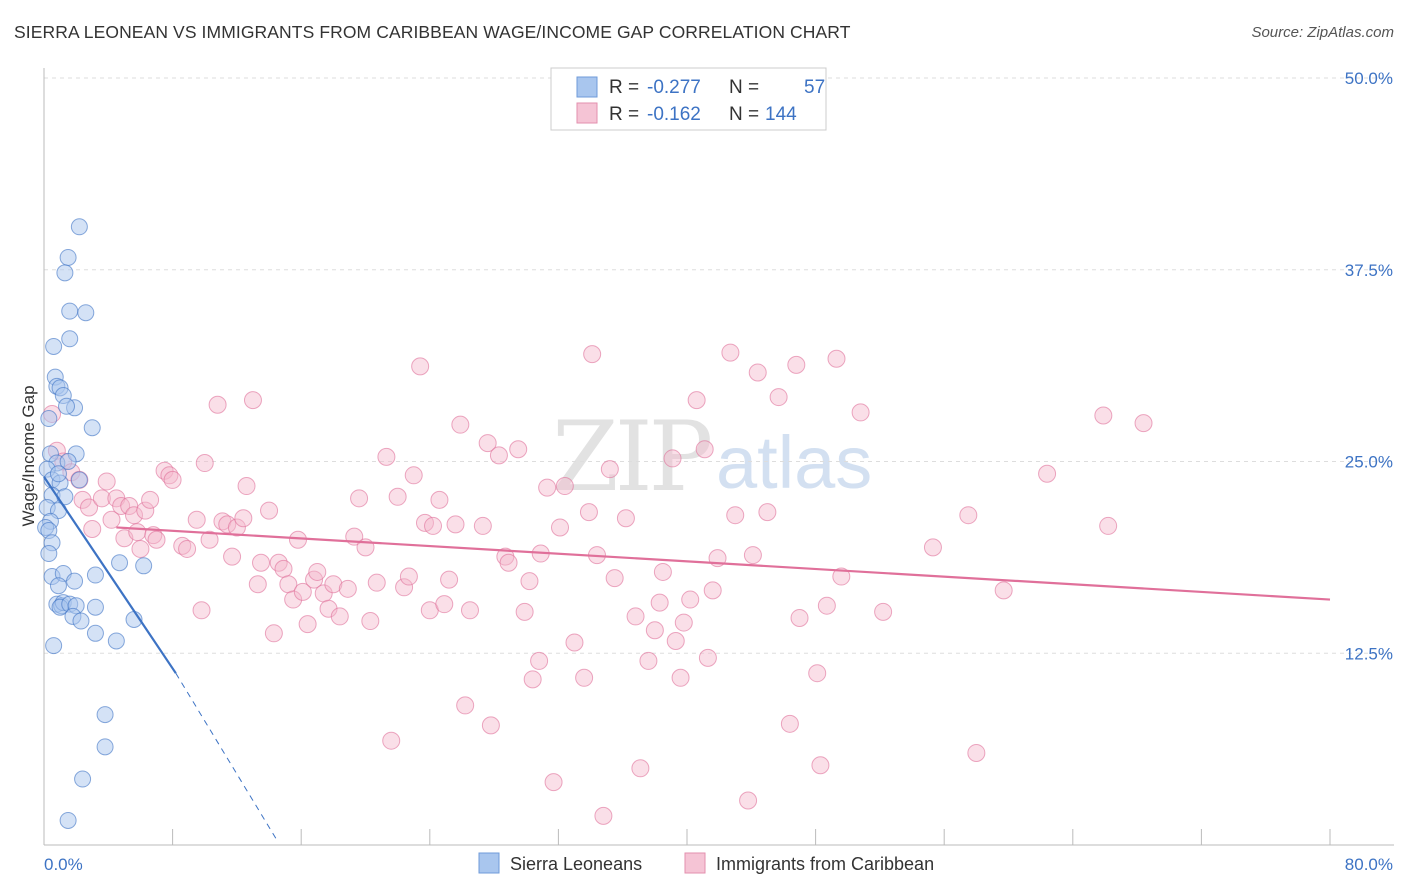 This screenshot has width=1406, height=892. What do you see at coordinates (631, 457) in the screenshot?
I see `watermark-zip: ZIP` at bounding box center [631, 457].